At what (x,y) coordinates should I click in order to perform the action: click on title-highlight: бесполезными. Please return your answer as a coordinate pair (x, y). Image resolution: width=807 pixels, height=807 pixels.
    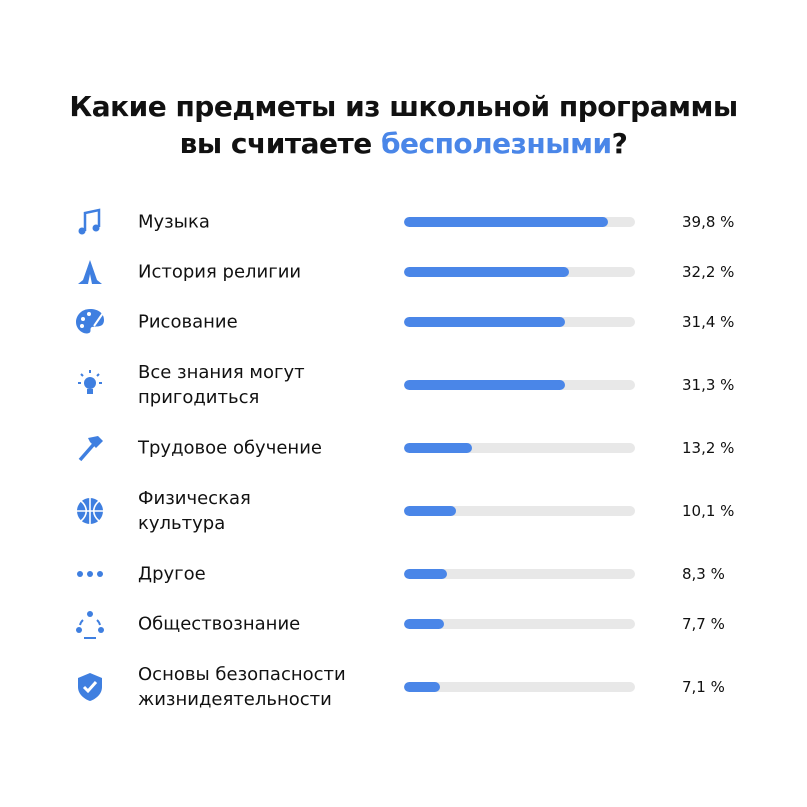
    Looking at the image, I should click on (496, 143).